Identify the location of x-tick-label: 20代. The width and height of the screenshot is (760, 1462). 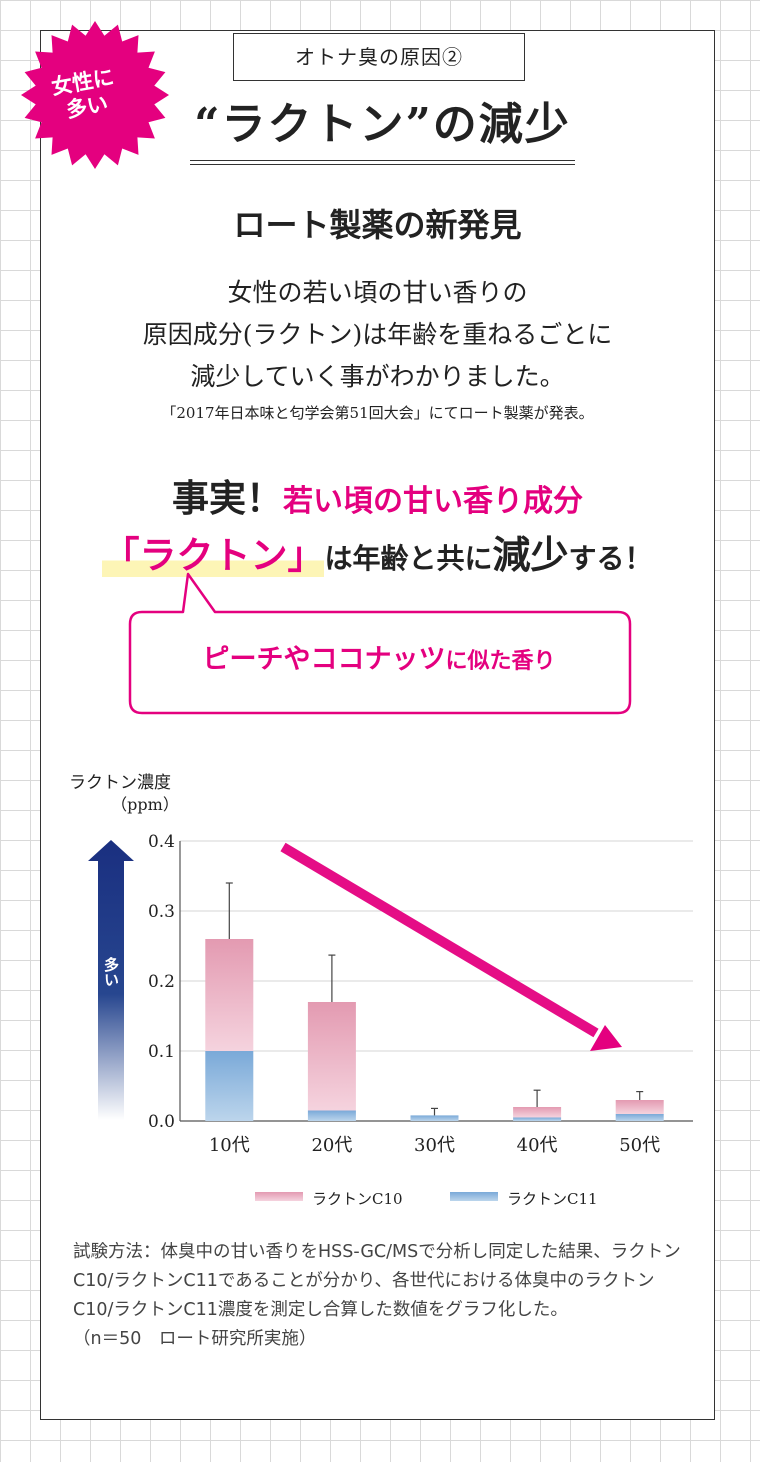
(331, 1145).